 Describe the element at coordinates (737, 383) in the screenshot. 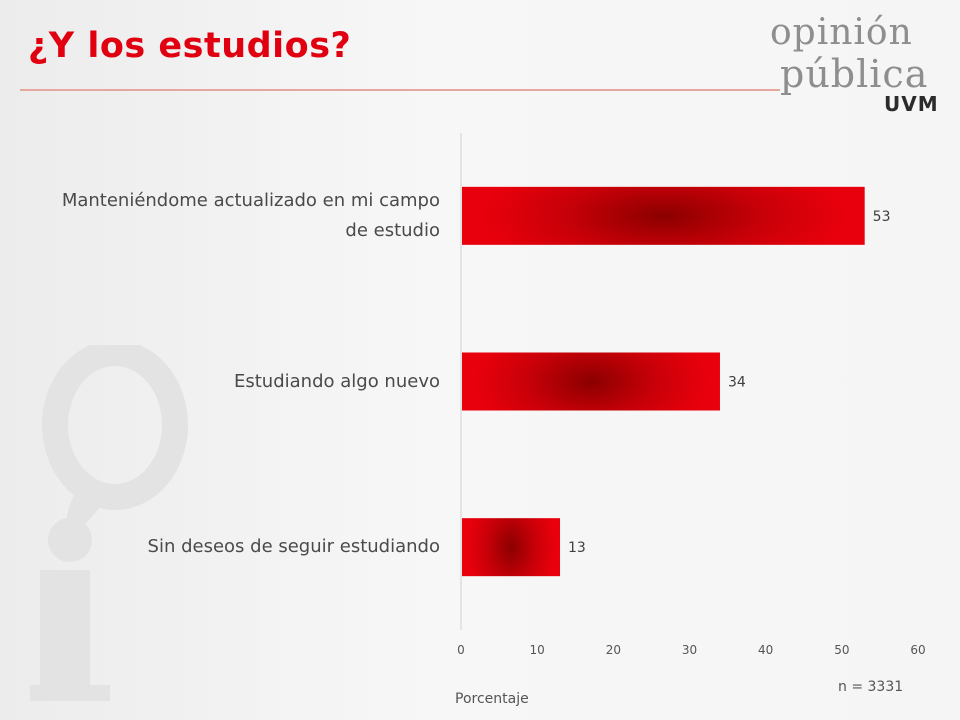

I see `value-label-1: 34` at that location.